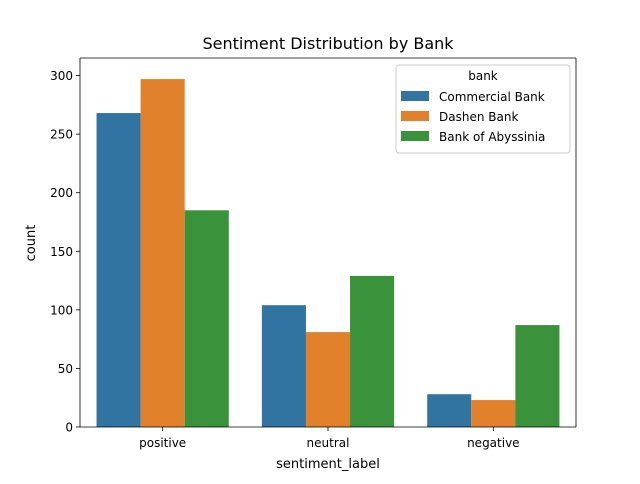 This screenshot has width=640, height=484. Describe the element at coordinates (61, 135) in the screenshot. I see `y-tick-label: 250` at that location.